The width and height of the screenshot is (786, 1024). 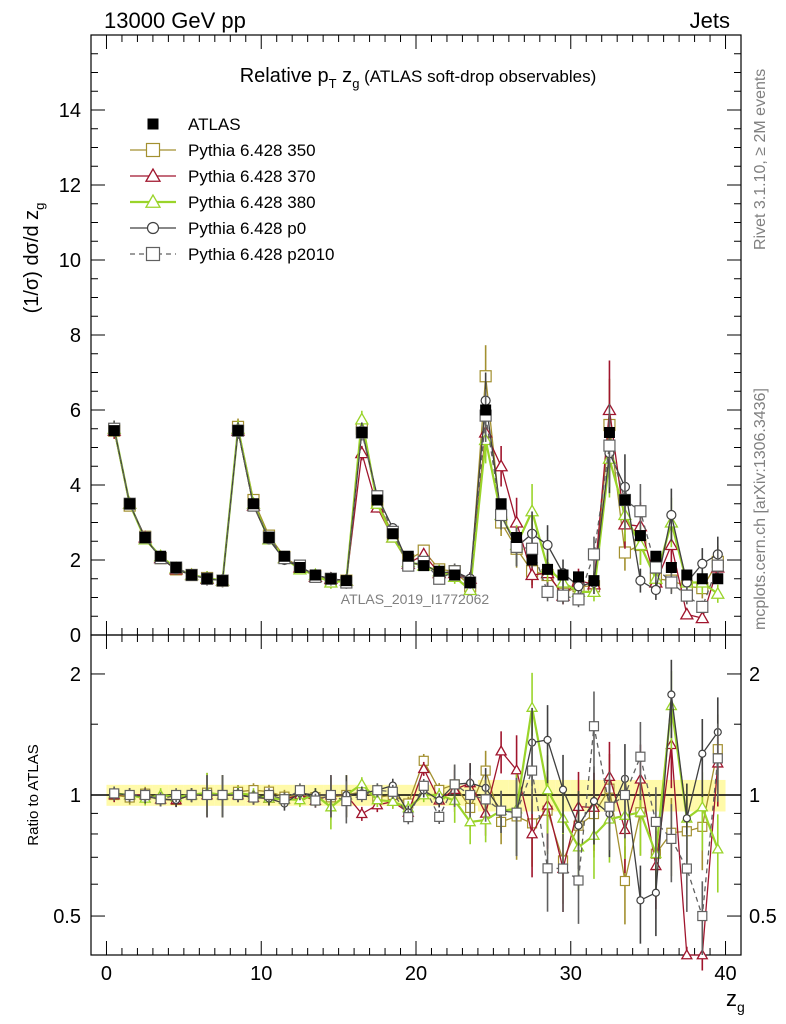 What do you see at coordinates (252, 150) in the screenshot?
I see `legend-label: Pythia 6.428 350` at bounding box center [252, 150].